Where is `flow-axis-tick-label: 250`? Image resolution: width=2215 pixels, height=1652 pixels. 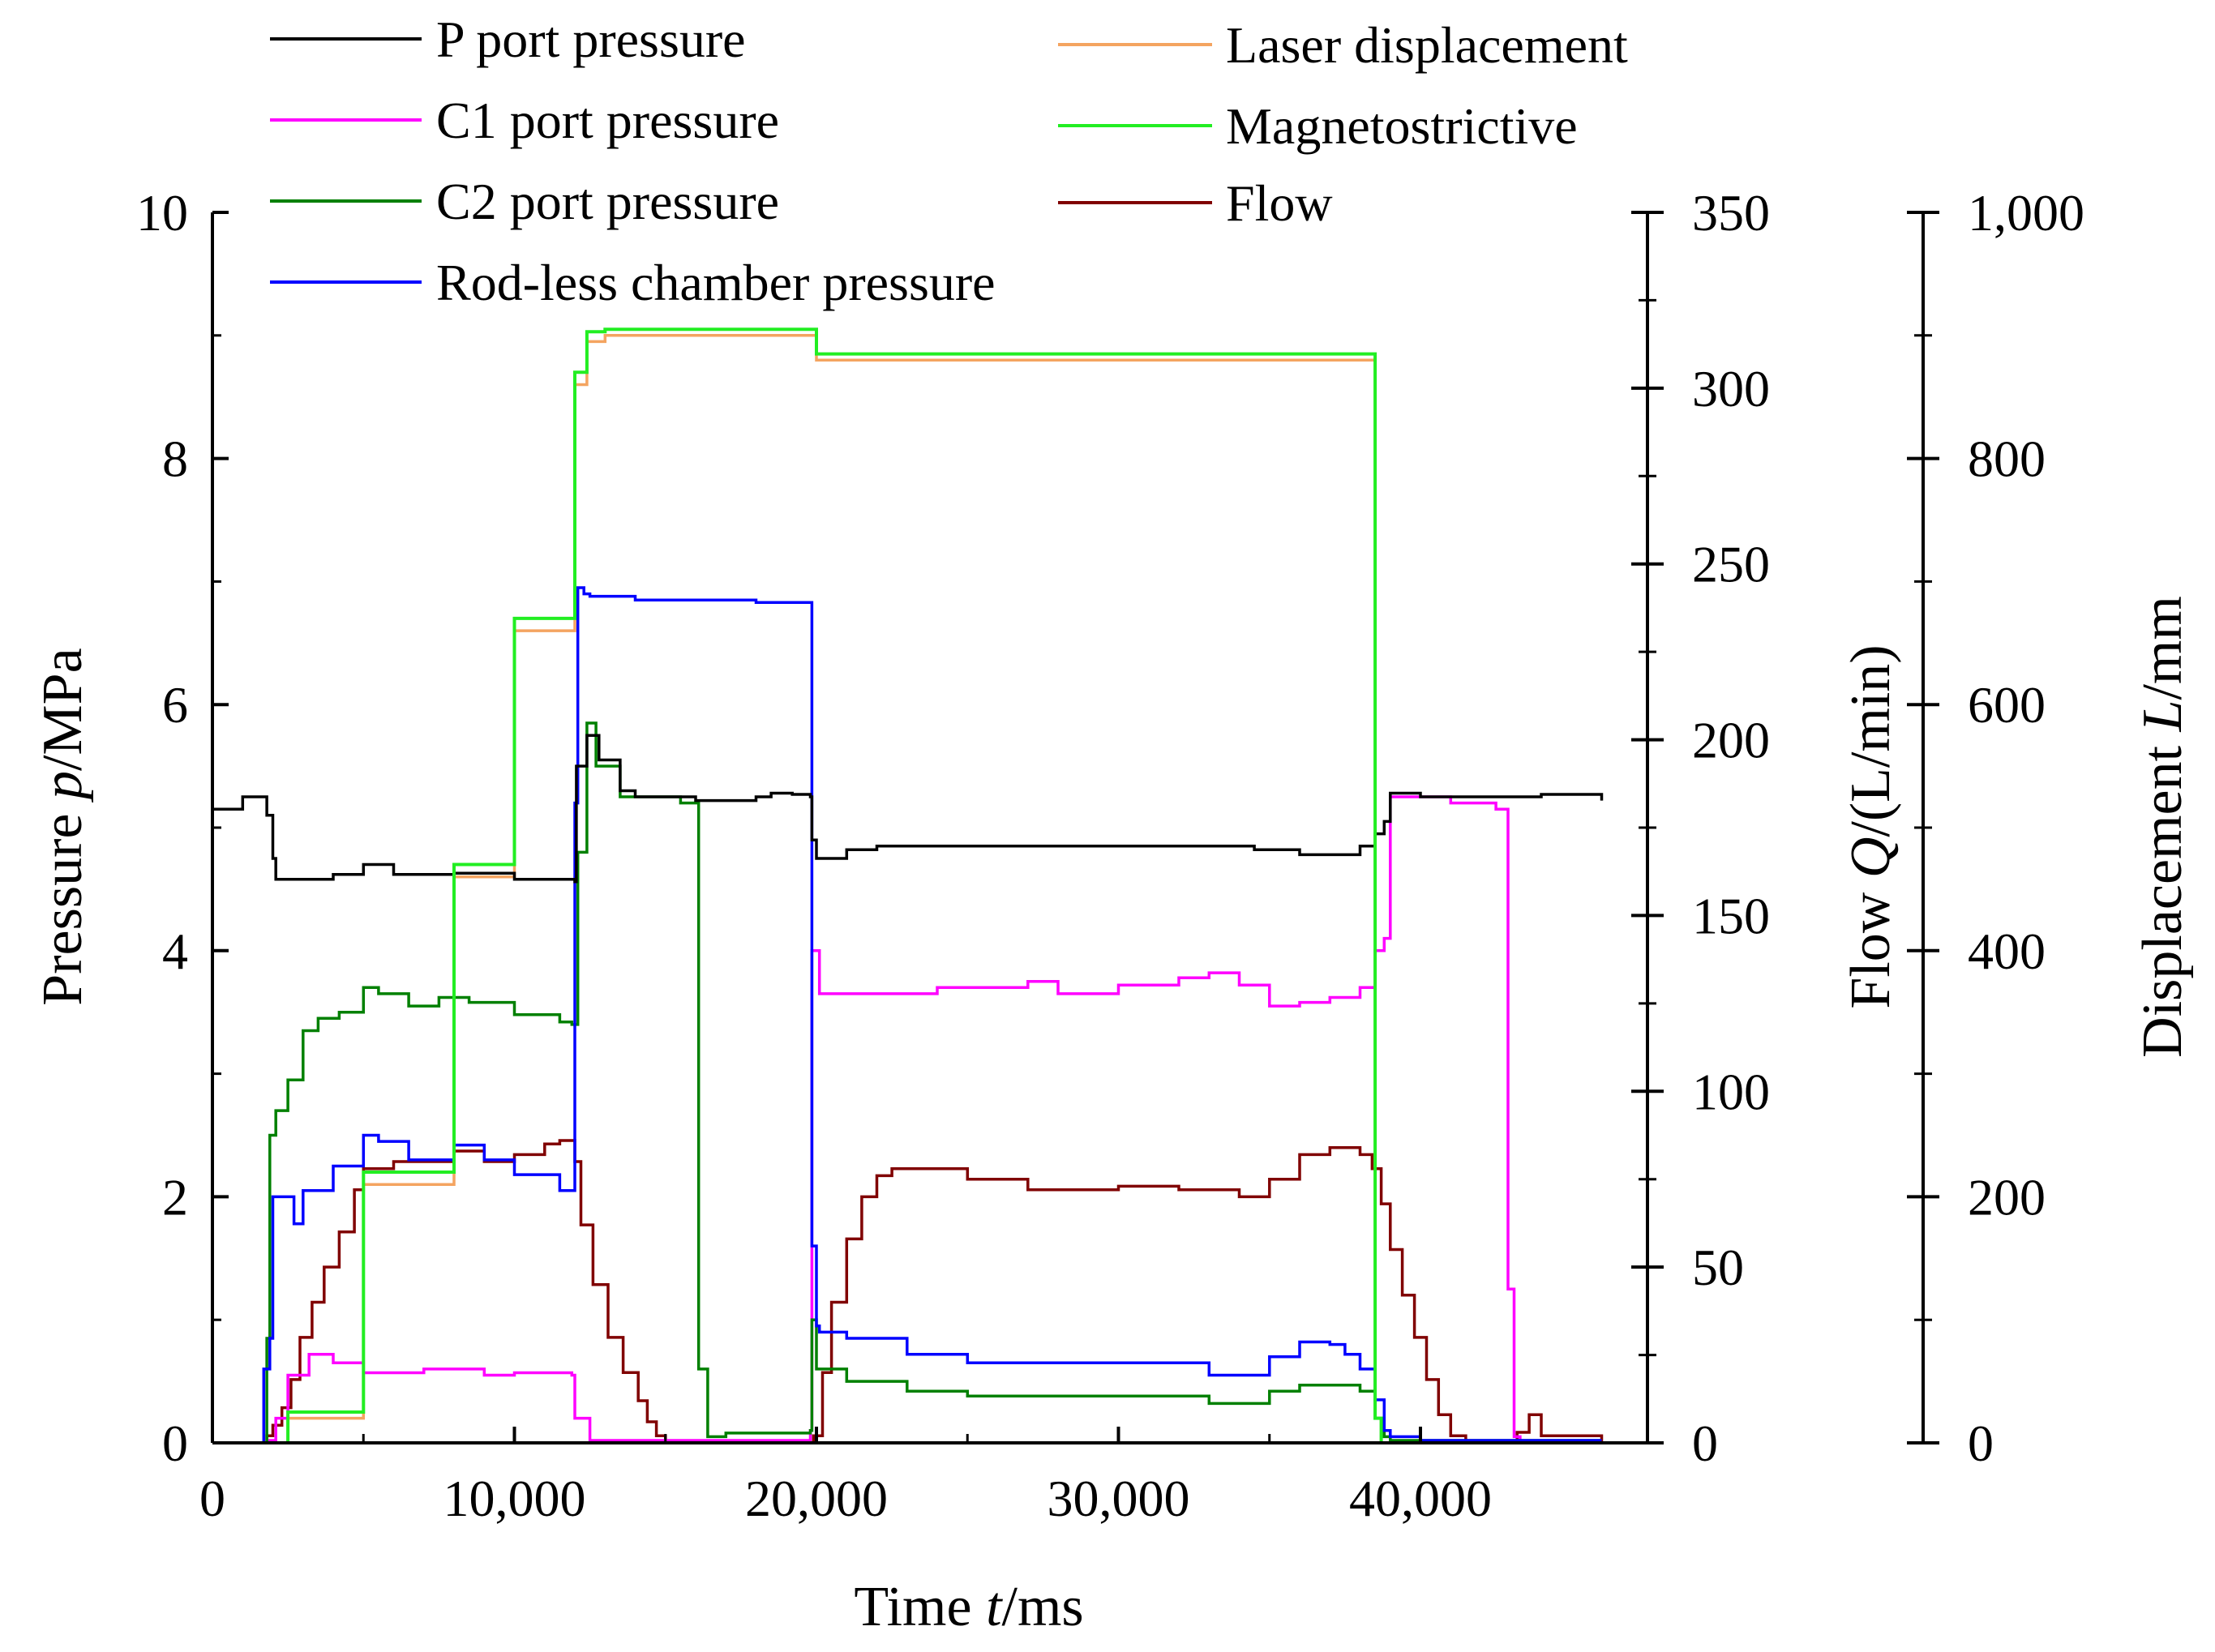 flow-axis-tick-label: 250 is located at coordinates (1731, 564).